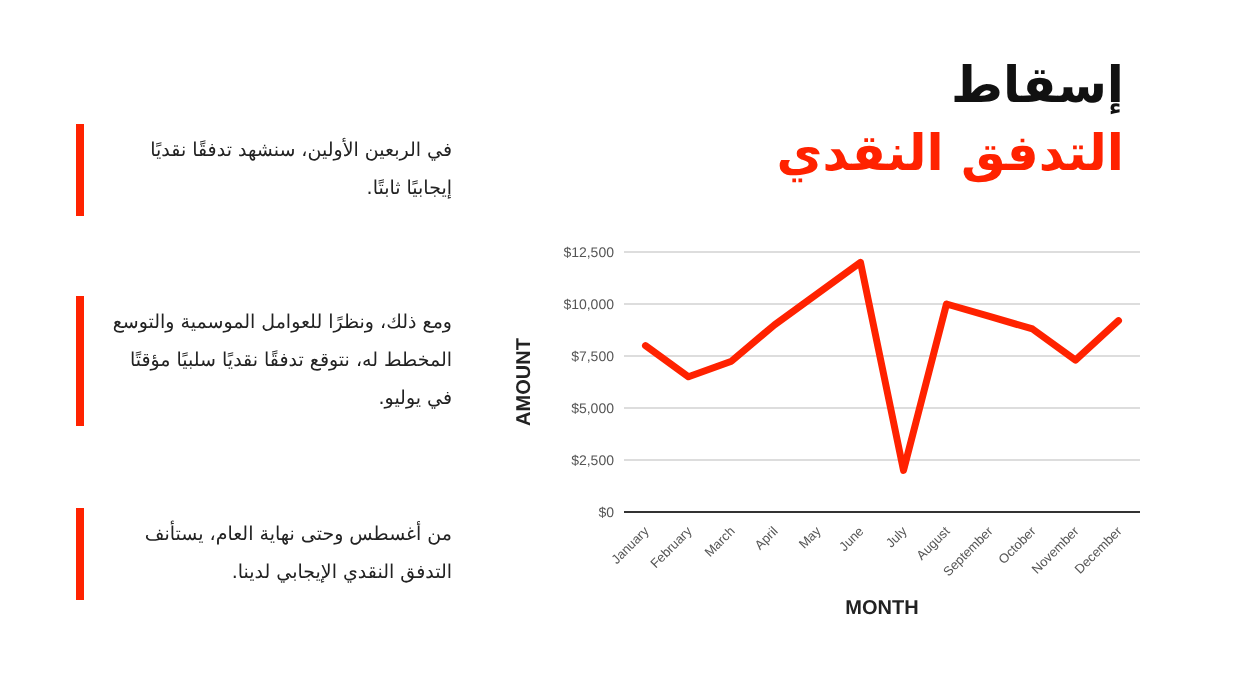 The image size is (1240, 698). Describe the element at coordinates (264, 170) in the screenshot. I see `annotation: في الربعين الأولين، سنشهد تدفقًا نقديًا إيجابيًا ثابتًا.` at that location.